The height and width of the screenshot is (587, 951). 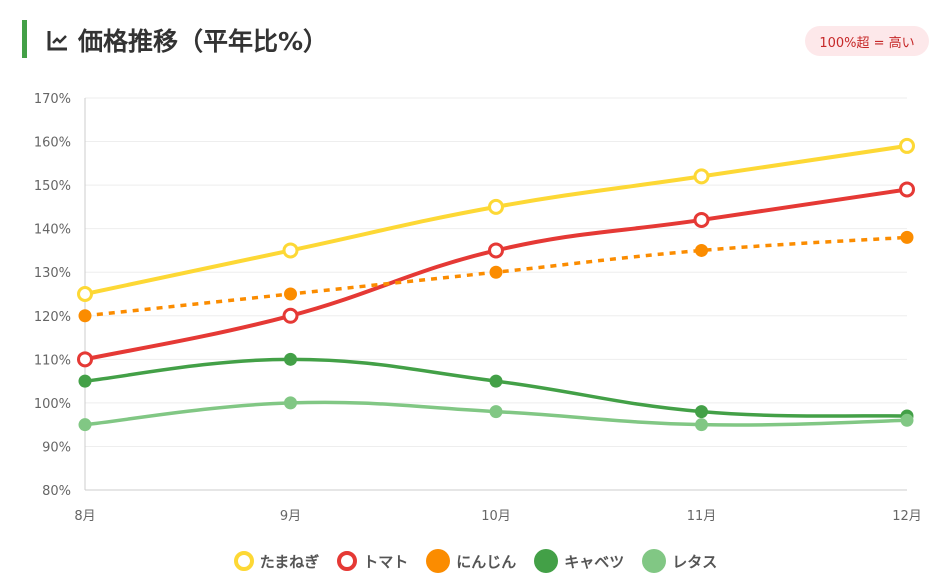 I want to click on legend-label: キャベツ, so click(x=594, y=561).